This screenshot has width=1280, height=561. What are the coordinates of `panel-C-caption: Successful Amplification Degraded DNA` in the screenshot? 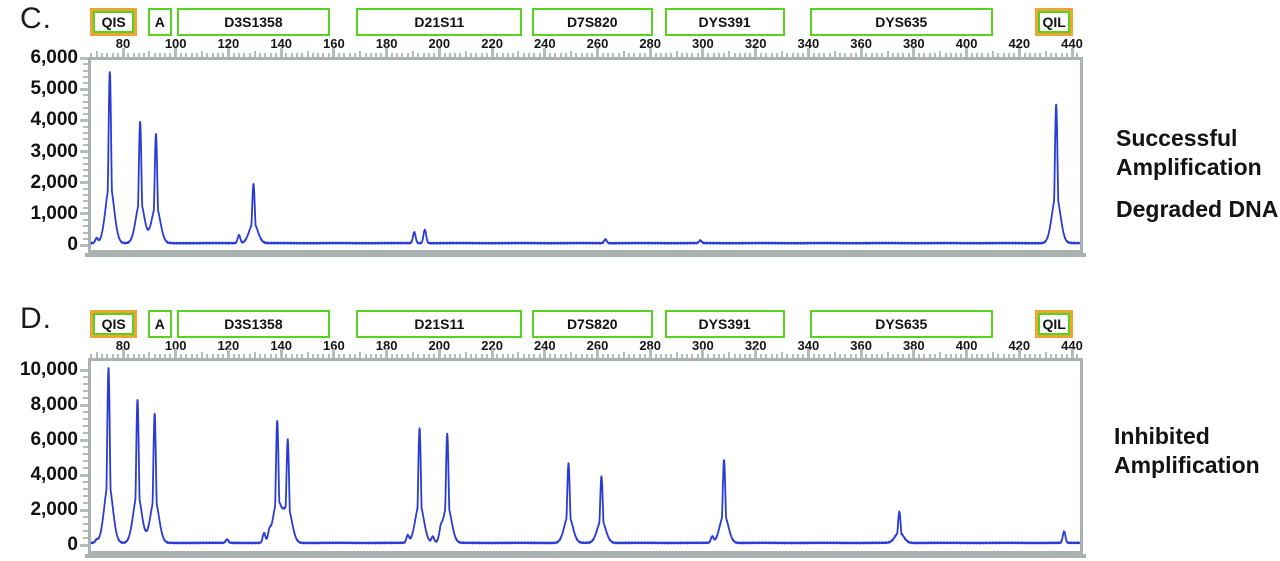 It's located at (1197, 180).